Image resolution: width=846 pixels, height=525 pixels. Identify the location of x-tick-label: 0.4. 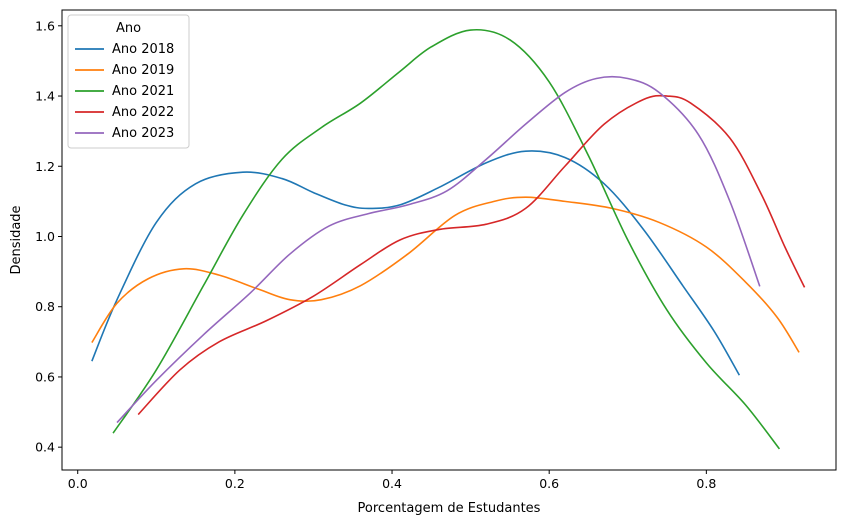
(392, 483).